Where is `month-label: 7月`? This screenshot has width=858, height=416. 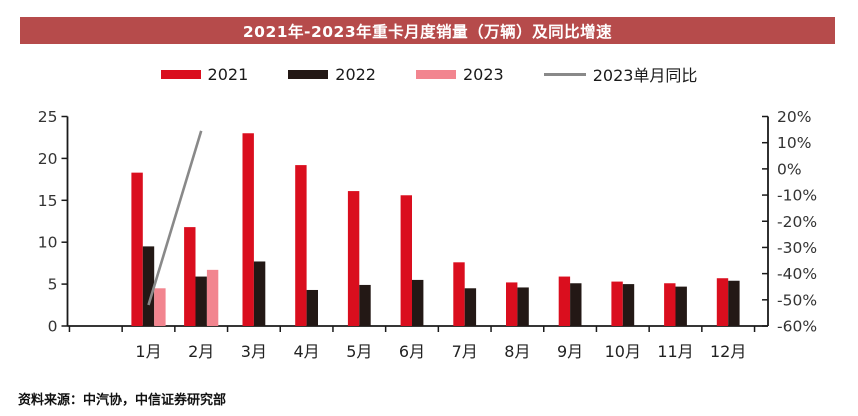
month-label: 7月 is located at coordinates (465, 351).